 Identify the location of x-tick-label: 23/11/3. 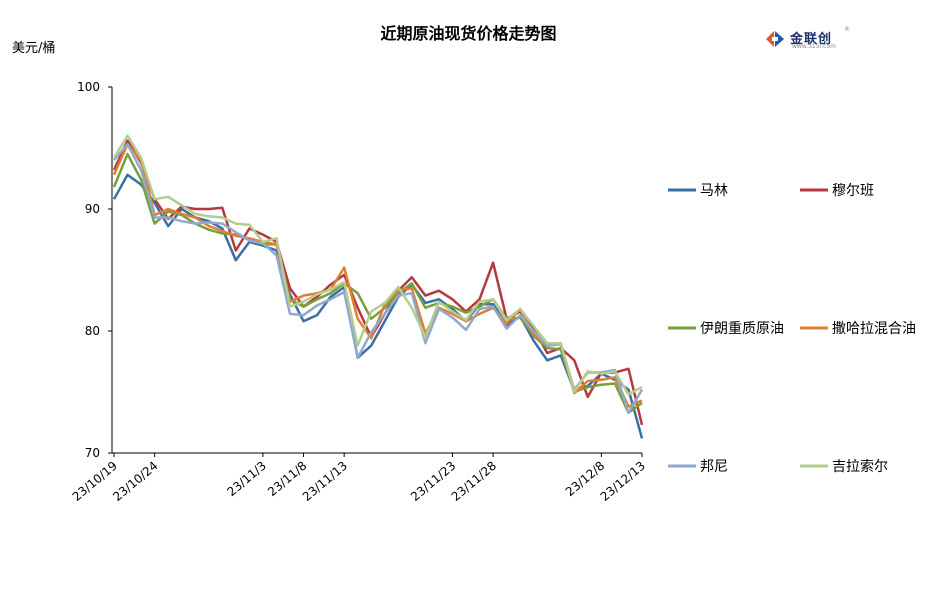
(246, 479).